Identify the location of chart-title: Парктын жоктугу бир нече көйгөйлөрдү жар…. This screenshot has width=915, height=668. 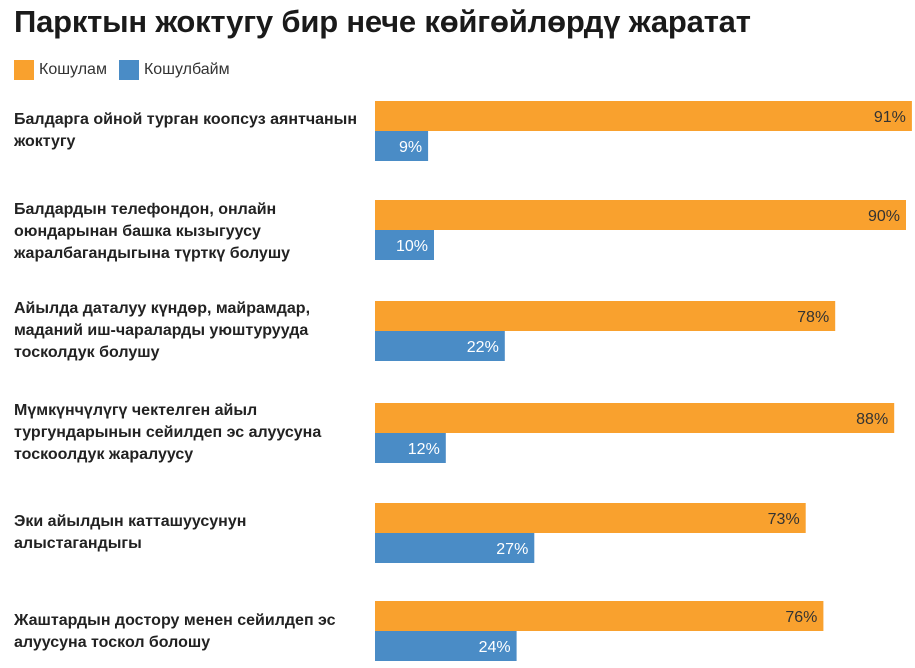
(382, 21).